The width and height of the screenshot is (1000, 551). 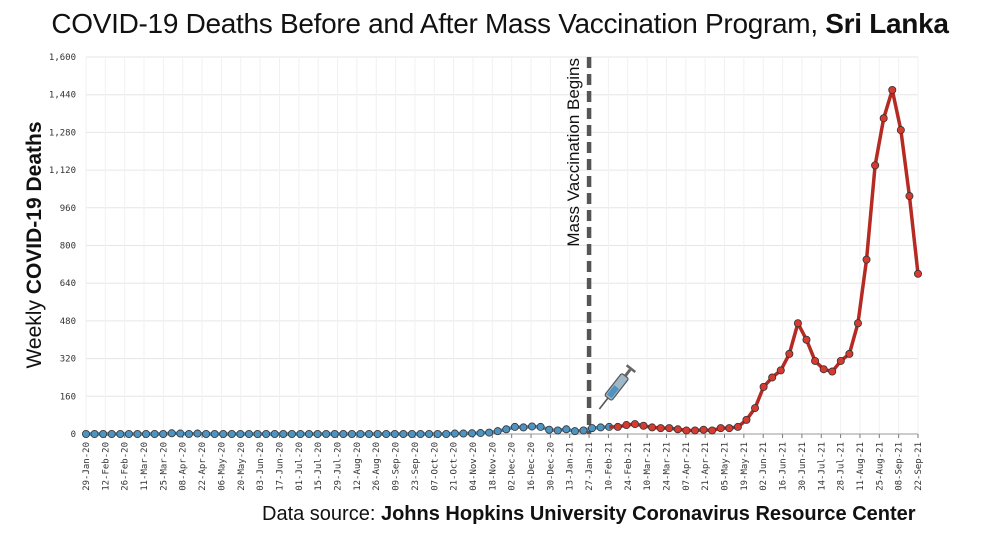 I want to click on x-tick-label: 06-May-20, so click(x=222, y=466).